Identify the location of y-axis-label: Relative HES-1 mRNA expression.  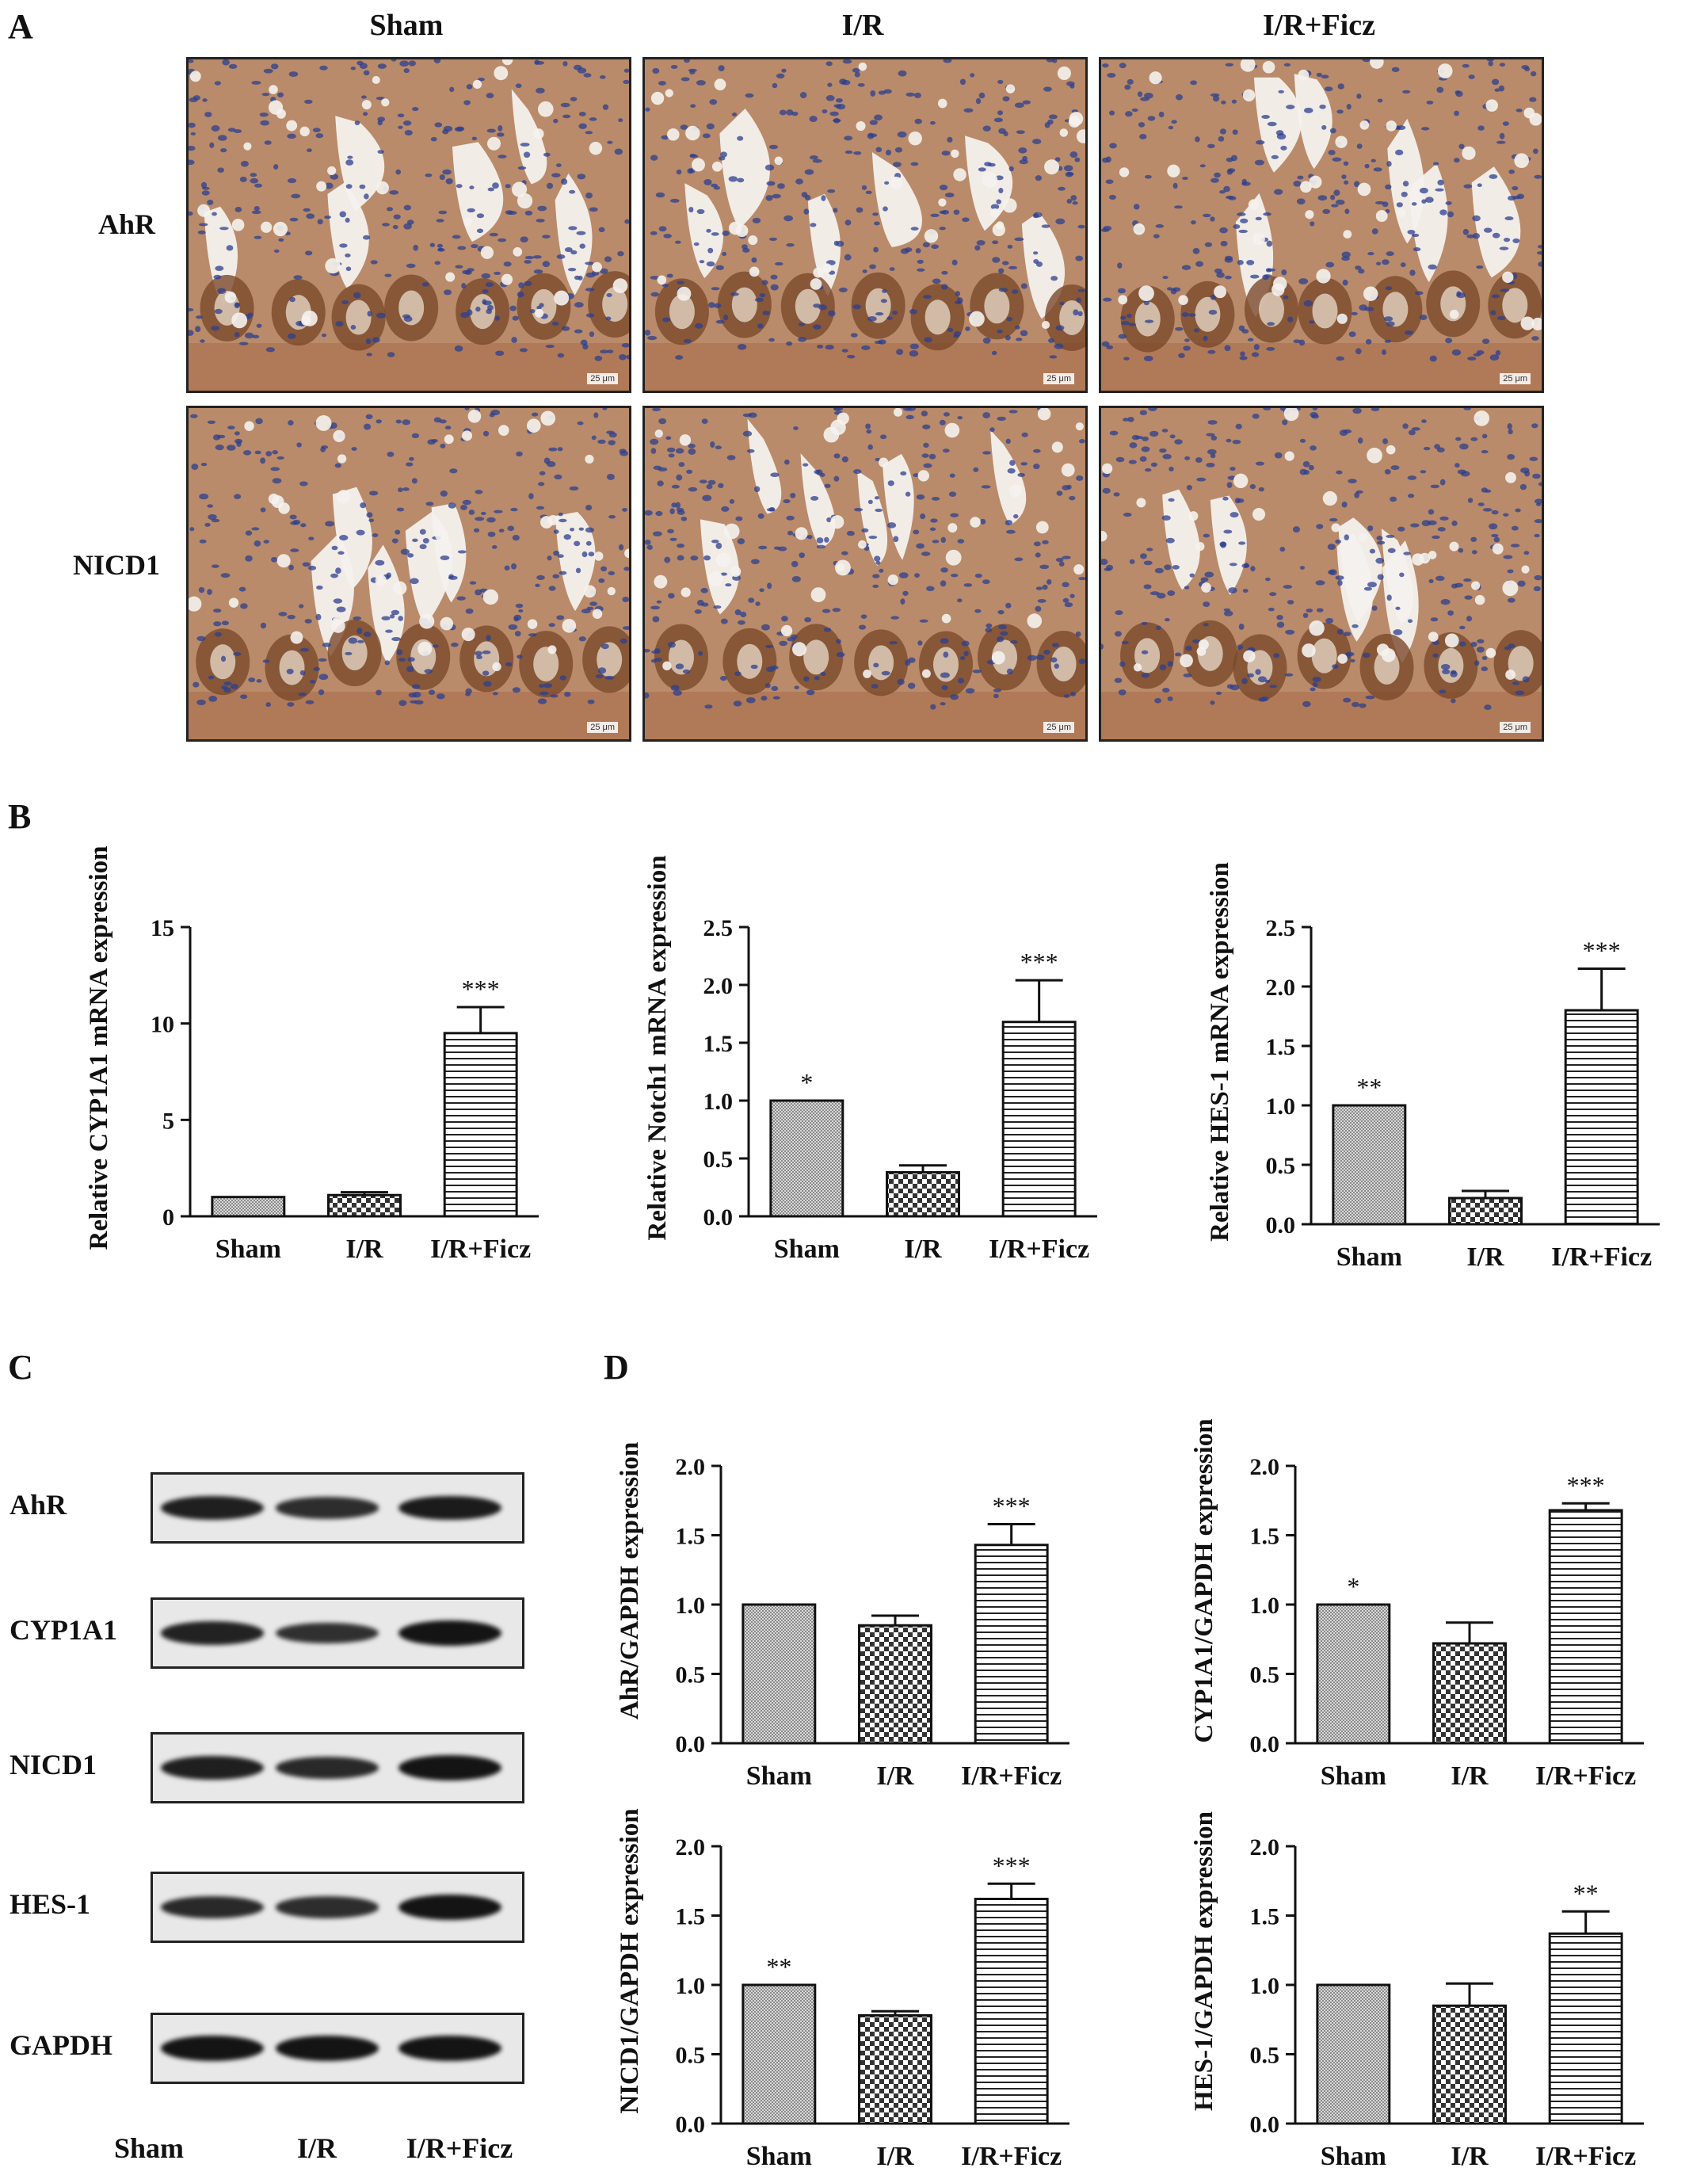
(1220, 1052).